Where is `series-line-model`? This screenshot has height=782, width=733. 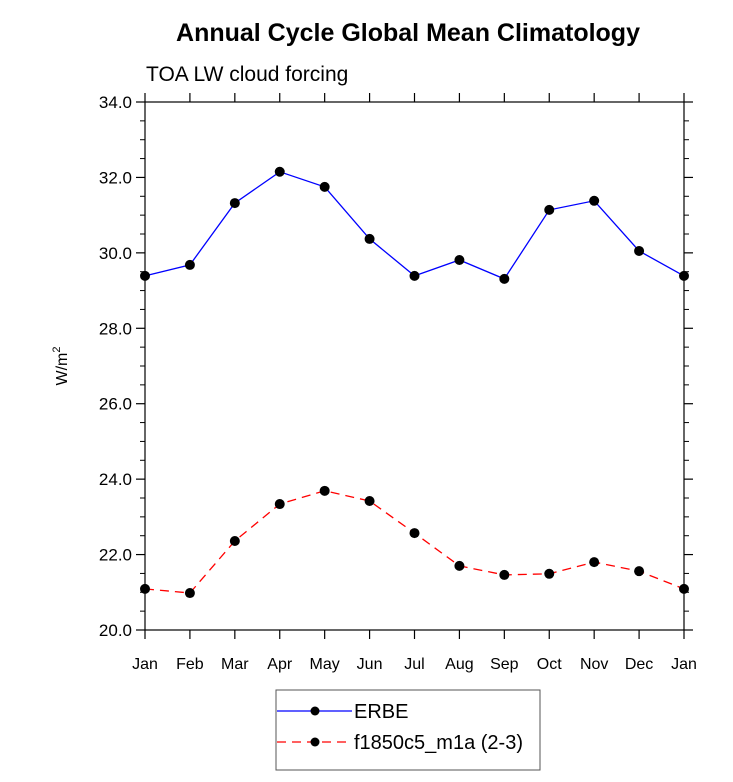
series-line-model is located at coordinates (414, 542).